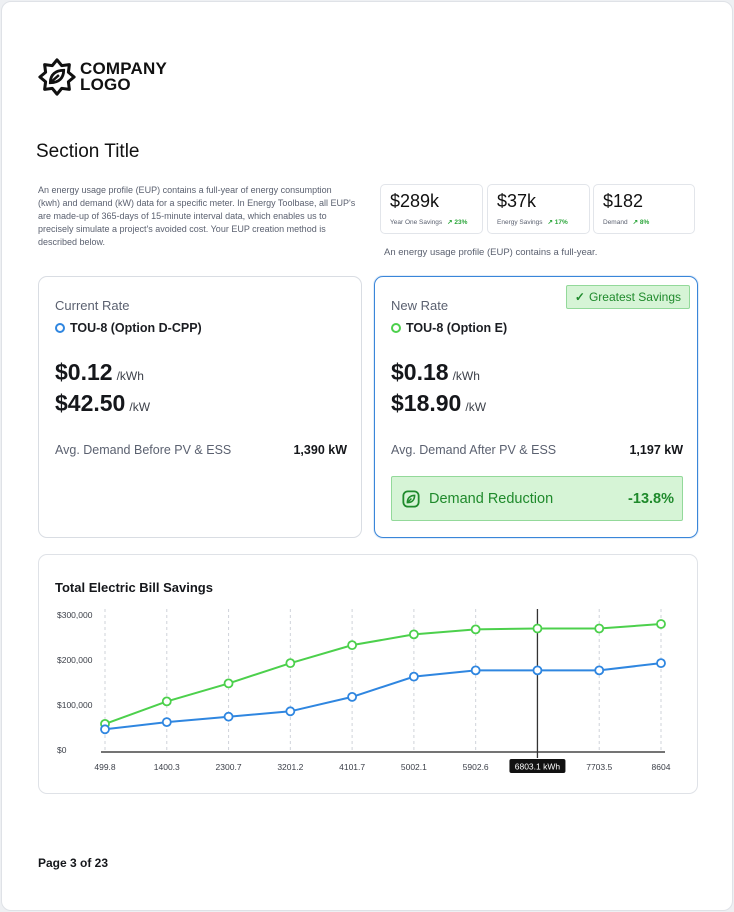  I want to click on badge-label: Greatest Savings, so click(634, 297).